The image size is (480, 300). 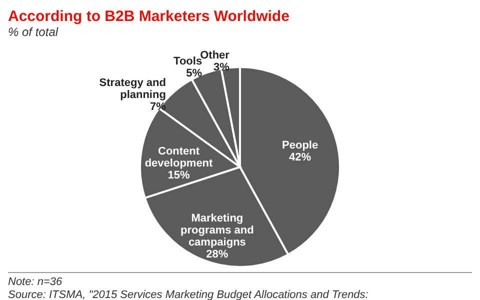 What do you see at coordinates (217, 230) in the screenshot?
I see `slice-label: Marketing programs and campaigns` at bounding box center [217, 230].